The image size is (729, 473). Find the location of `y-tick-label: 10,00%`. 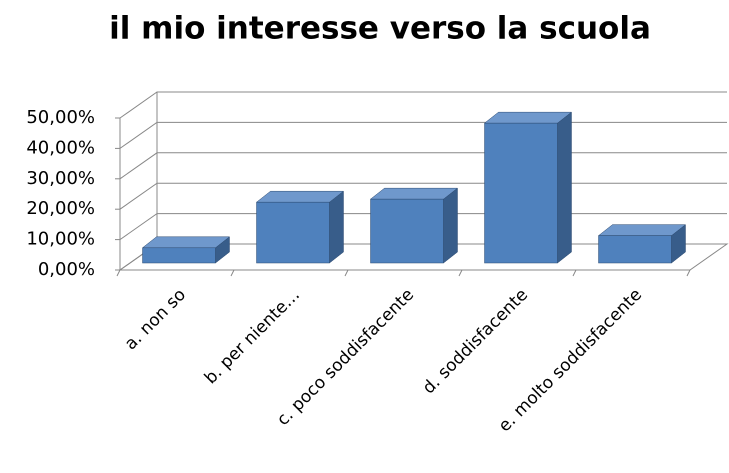

y-tick-label: 10,00% is located at coordinates (60, 239).